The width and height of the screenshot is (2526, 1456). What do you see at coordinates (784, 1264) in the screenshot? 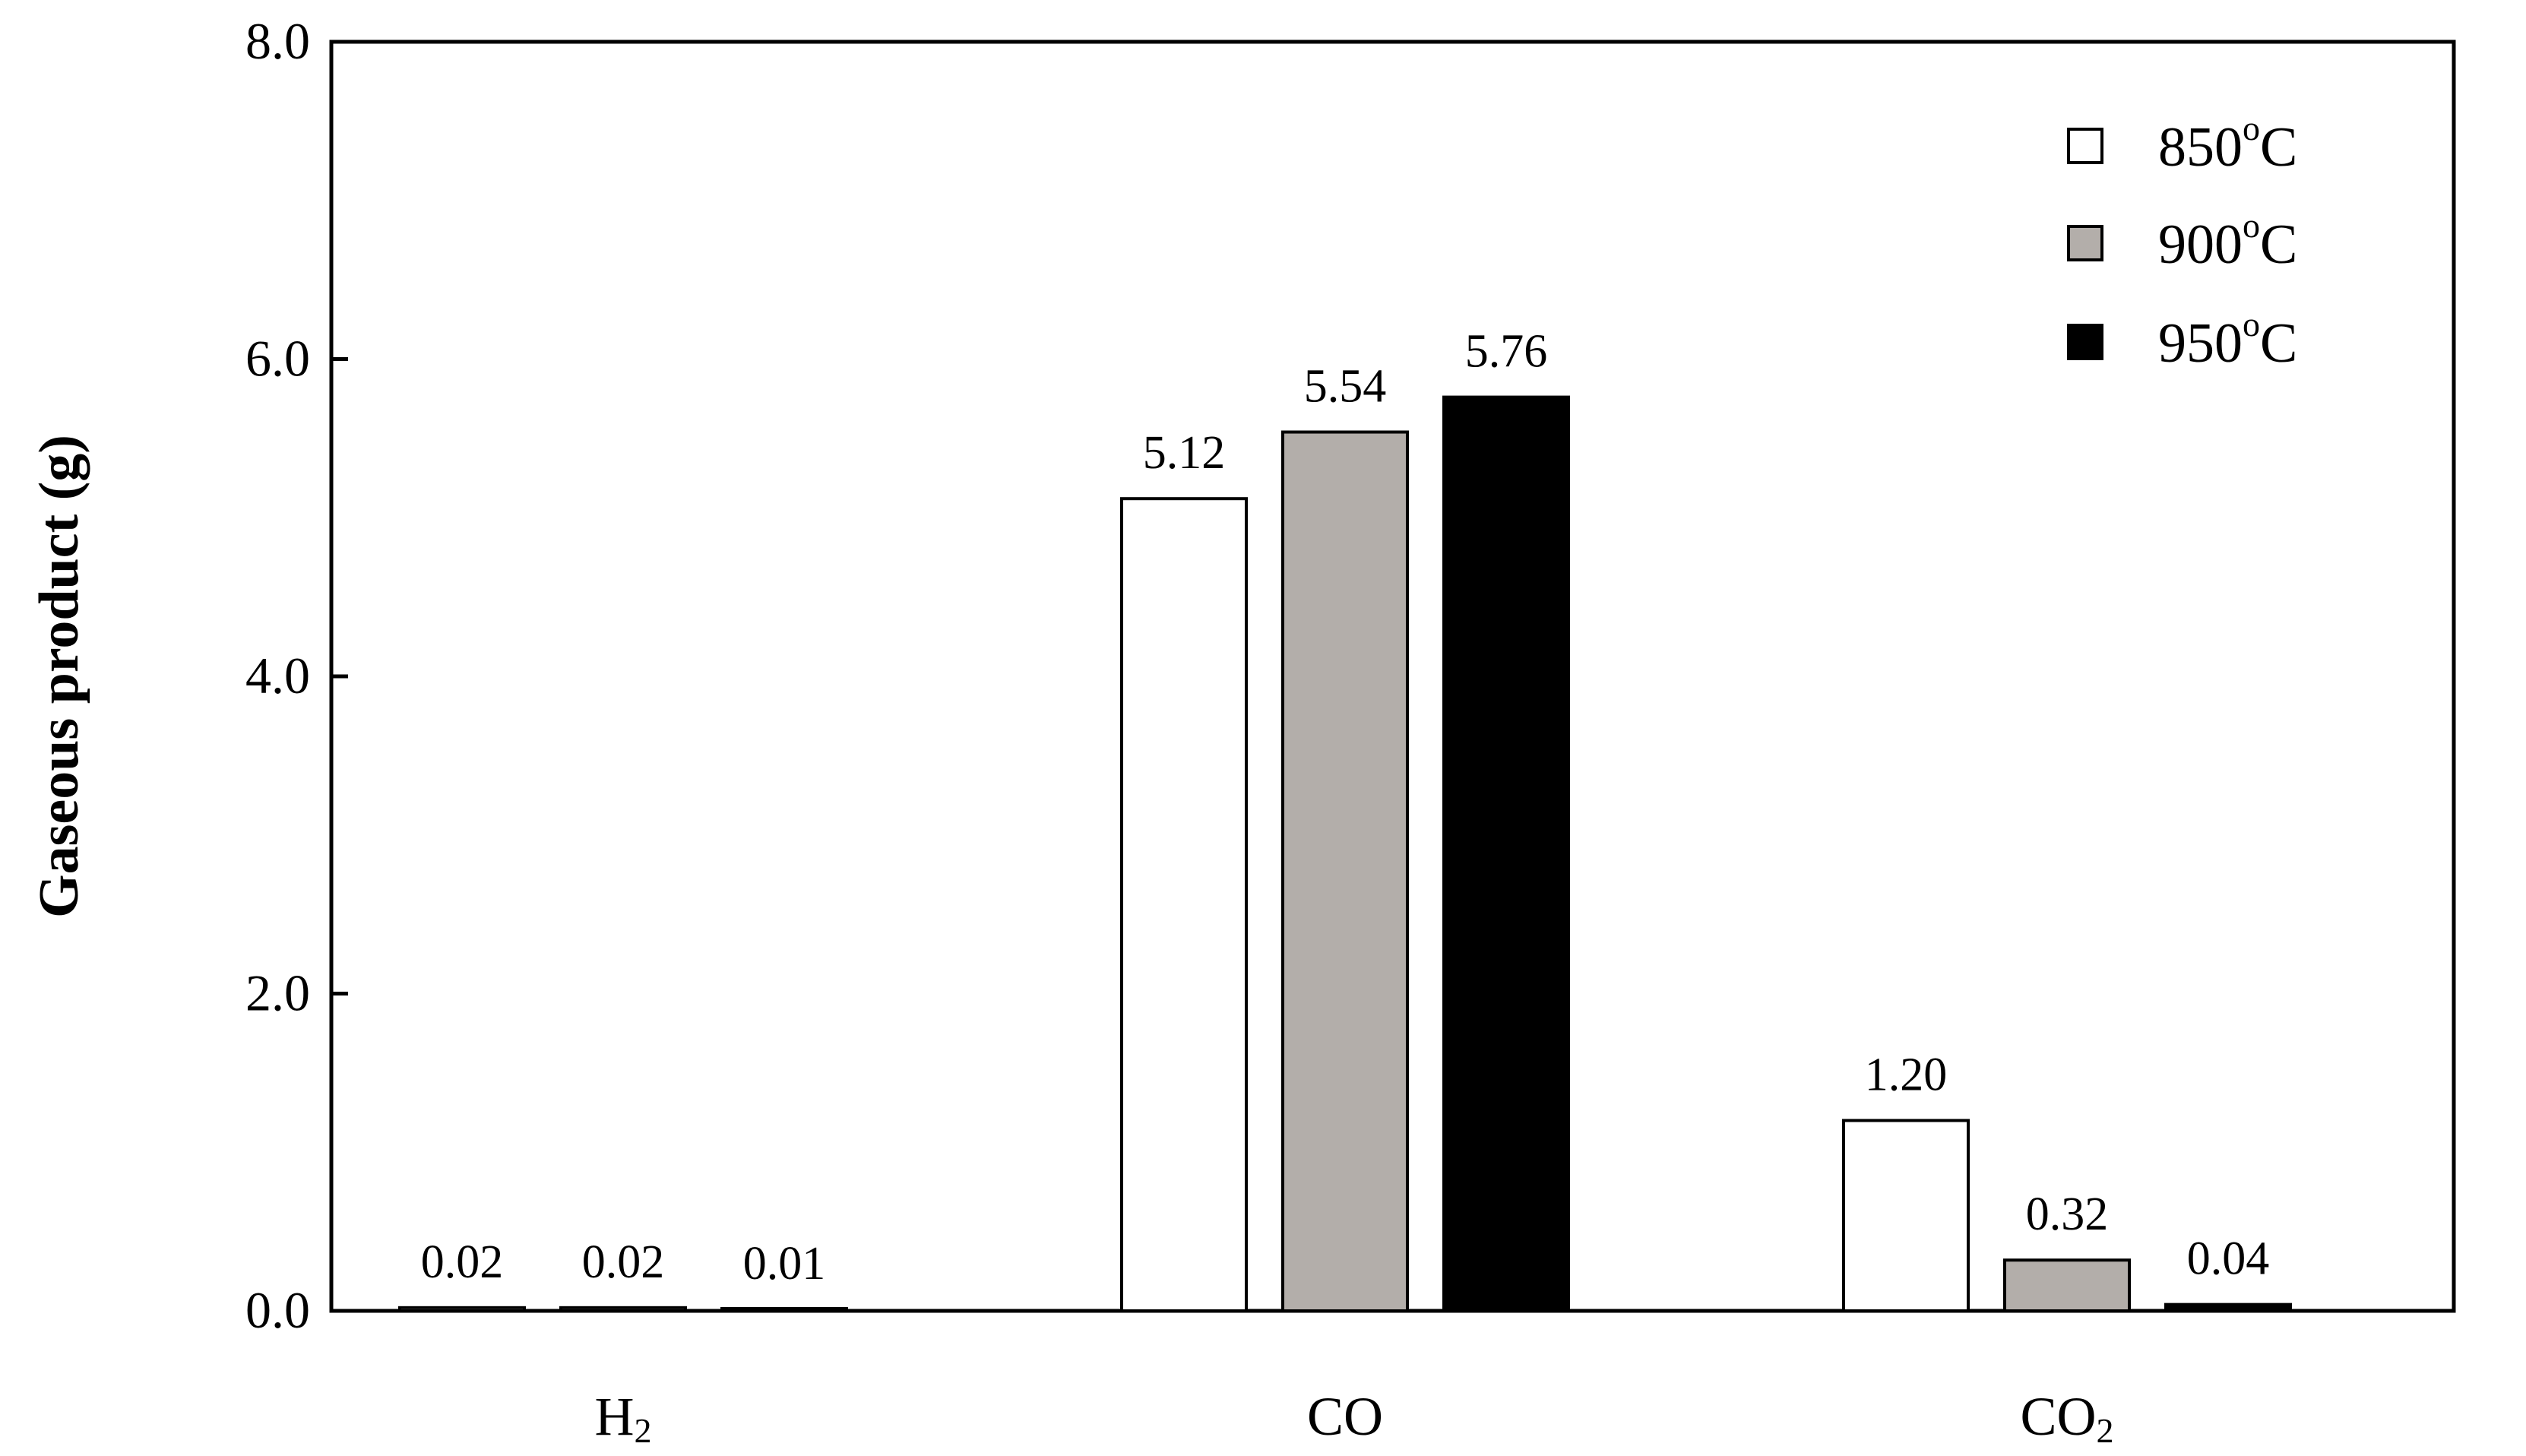
I see `data-label: 0.01` at bounding box center [784, 1264].